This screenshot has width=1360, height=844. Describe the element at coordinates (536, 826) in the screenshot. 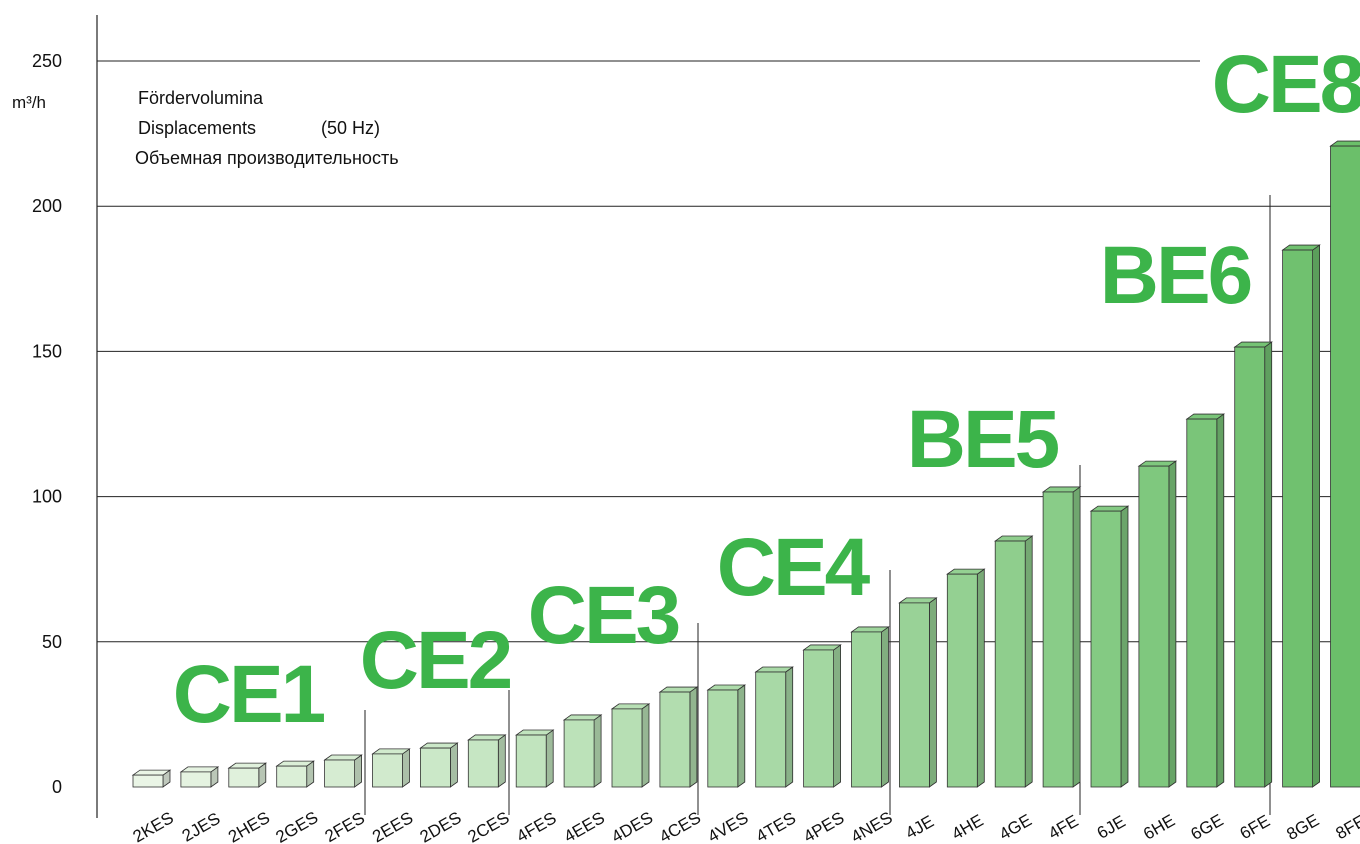

I see `x-tick-label: 4FES` at that location.